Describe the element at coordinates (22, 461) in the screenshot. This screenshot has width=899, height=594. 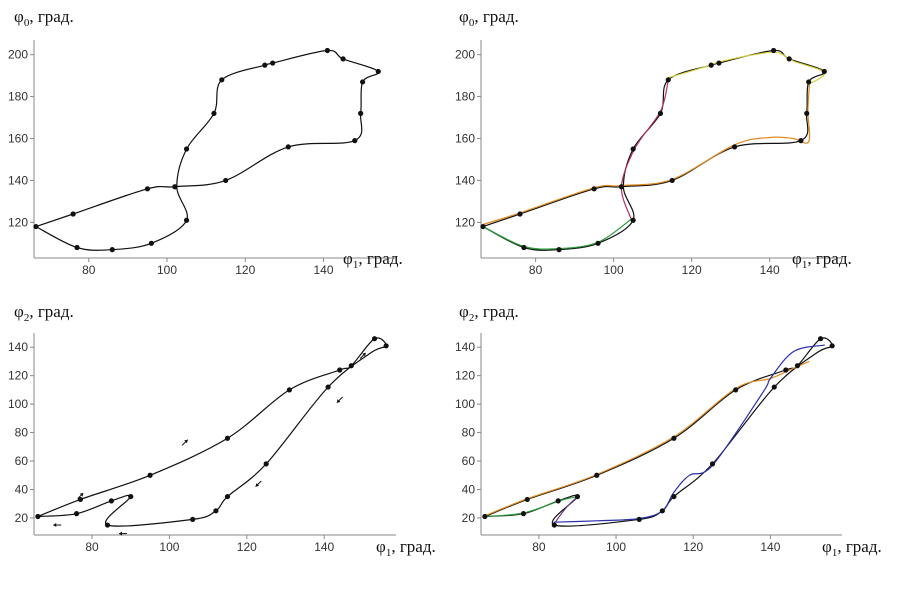
I see `y-tick-label: 60` at that location.